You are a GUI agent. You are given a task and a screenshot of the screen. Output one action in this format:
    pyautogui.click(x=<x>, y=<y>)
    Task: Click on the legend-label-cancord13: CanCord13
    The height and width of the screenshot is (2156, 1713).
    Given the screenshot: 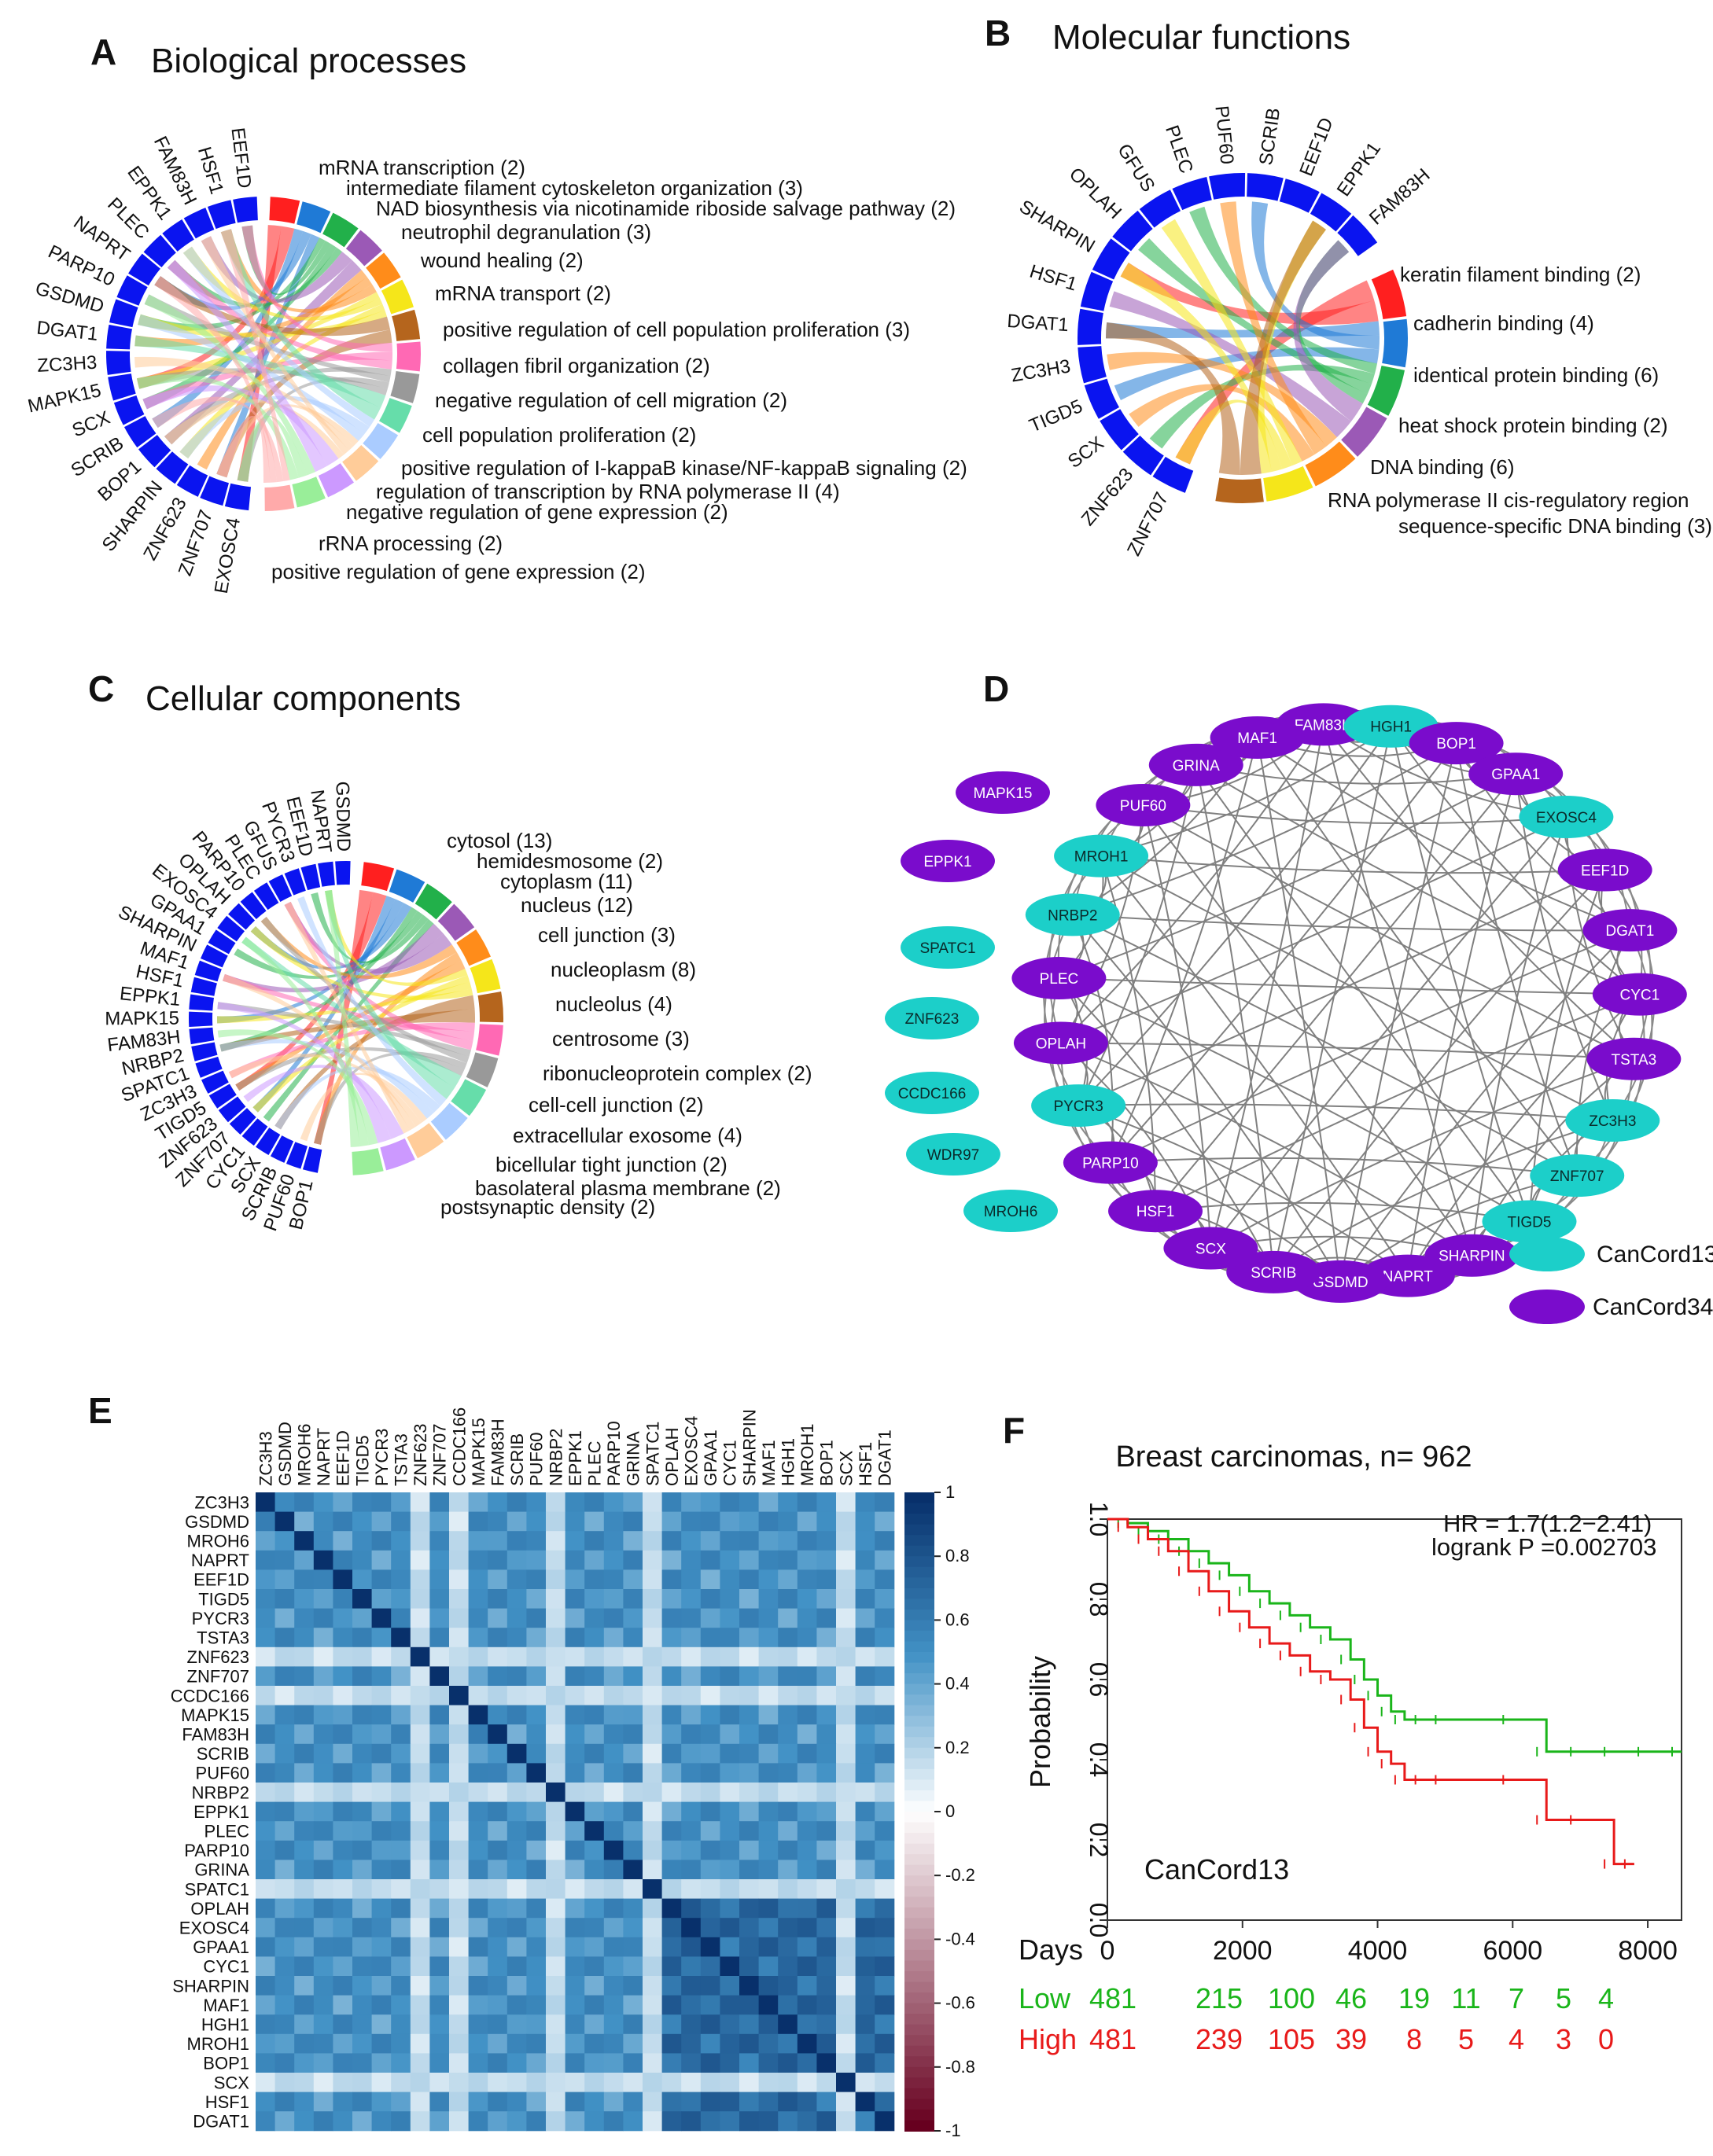 What is the action you would take?
    pyautogui.click(x=1655, y=1254)
    